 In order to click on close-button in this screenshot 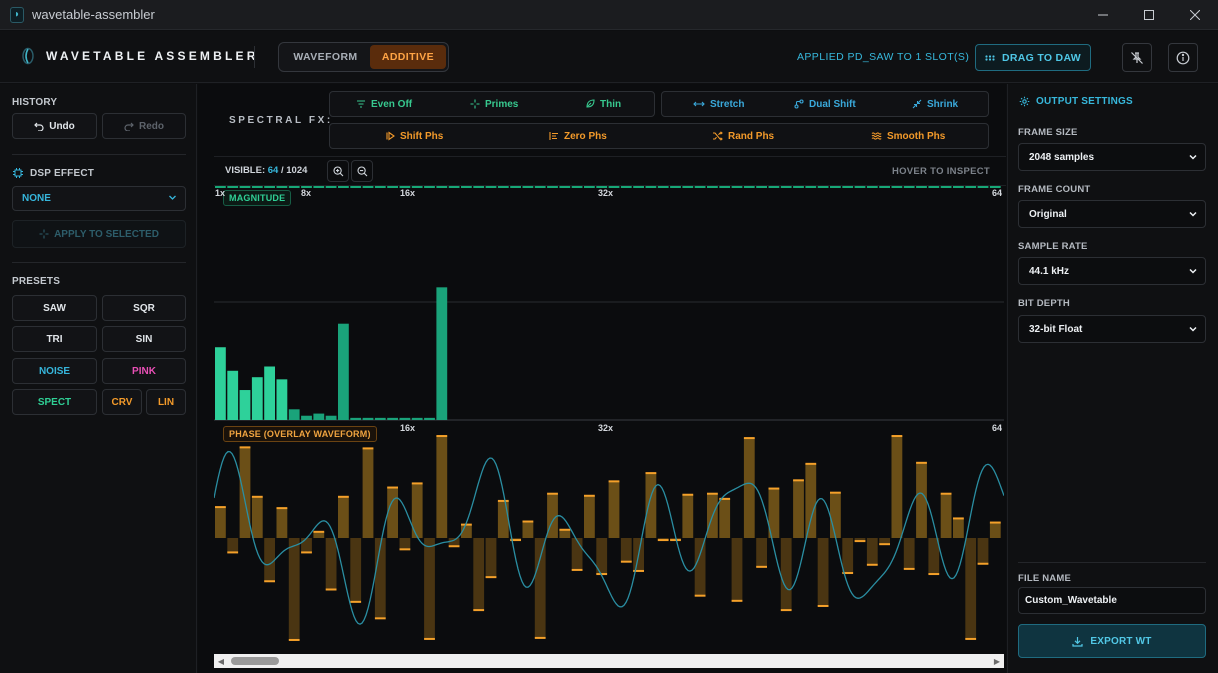, I will do `click(1195, 15)`.